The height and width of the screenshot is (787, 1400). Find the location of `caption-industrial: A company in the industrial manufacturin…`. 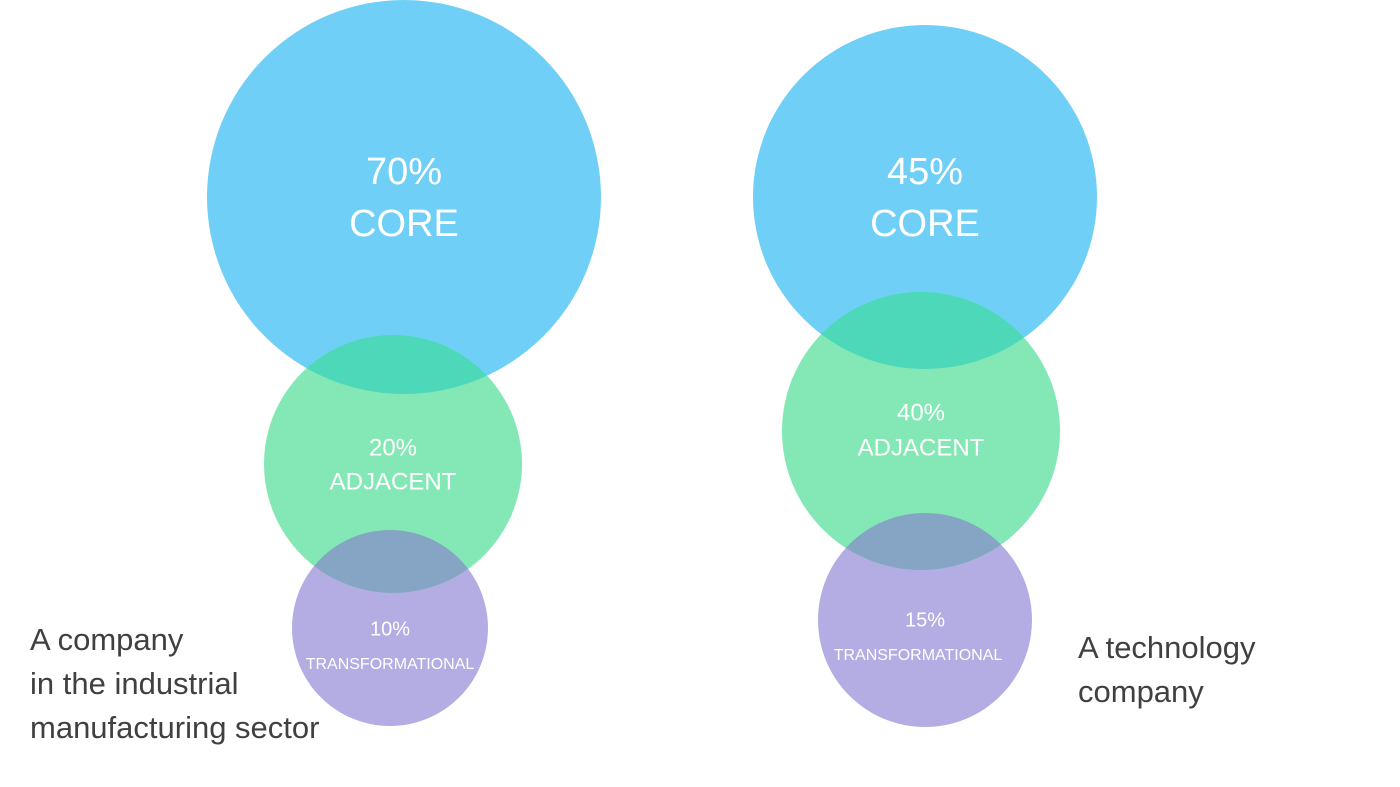

caption-industrial: A company in the industrial manufacturin… is located at coordinates (174, 684).